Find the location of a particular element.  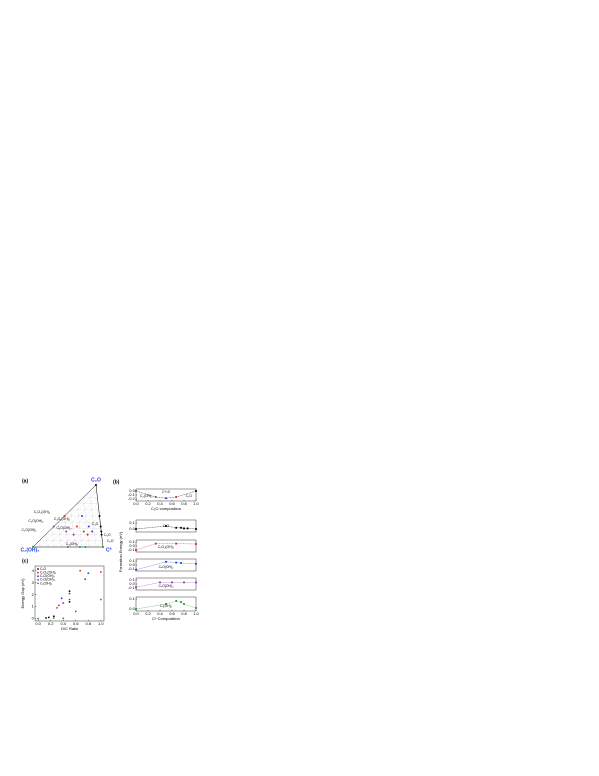

legend-label: CₓO(OH)₂ is located at coordinates (48, 576).